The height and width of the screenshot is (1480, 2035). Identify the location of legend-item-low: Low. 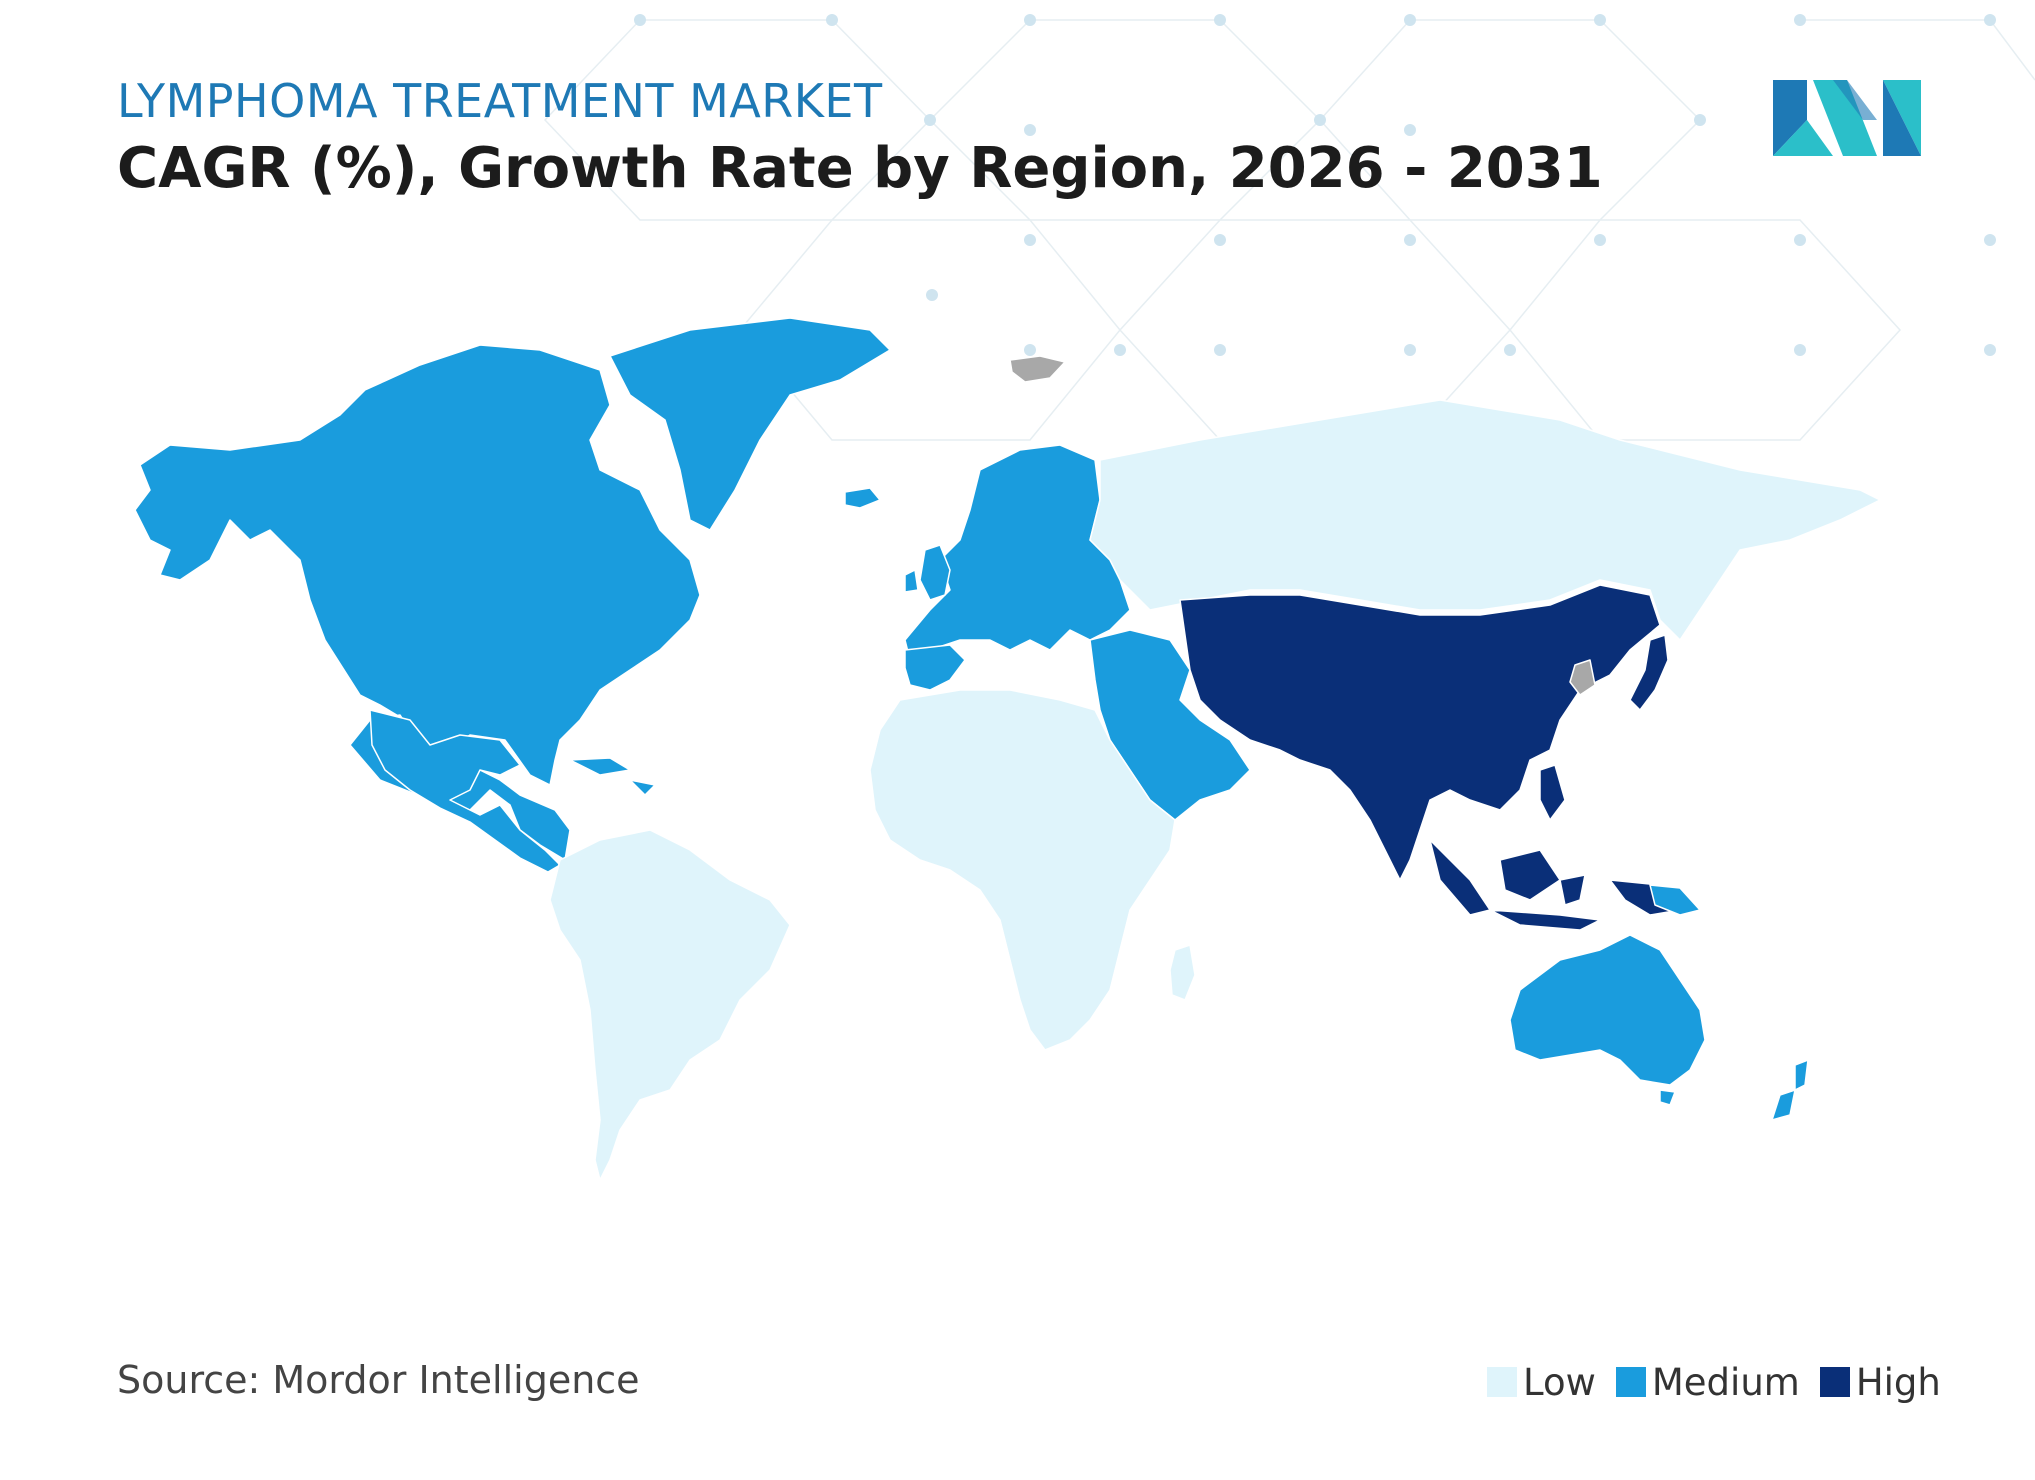
(1541, 1382).